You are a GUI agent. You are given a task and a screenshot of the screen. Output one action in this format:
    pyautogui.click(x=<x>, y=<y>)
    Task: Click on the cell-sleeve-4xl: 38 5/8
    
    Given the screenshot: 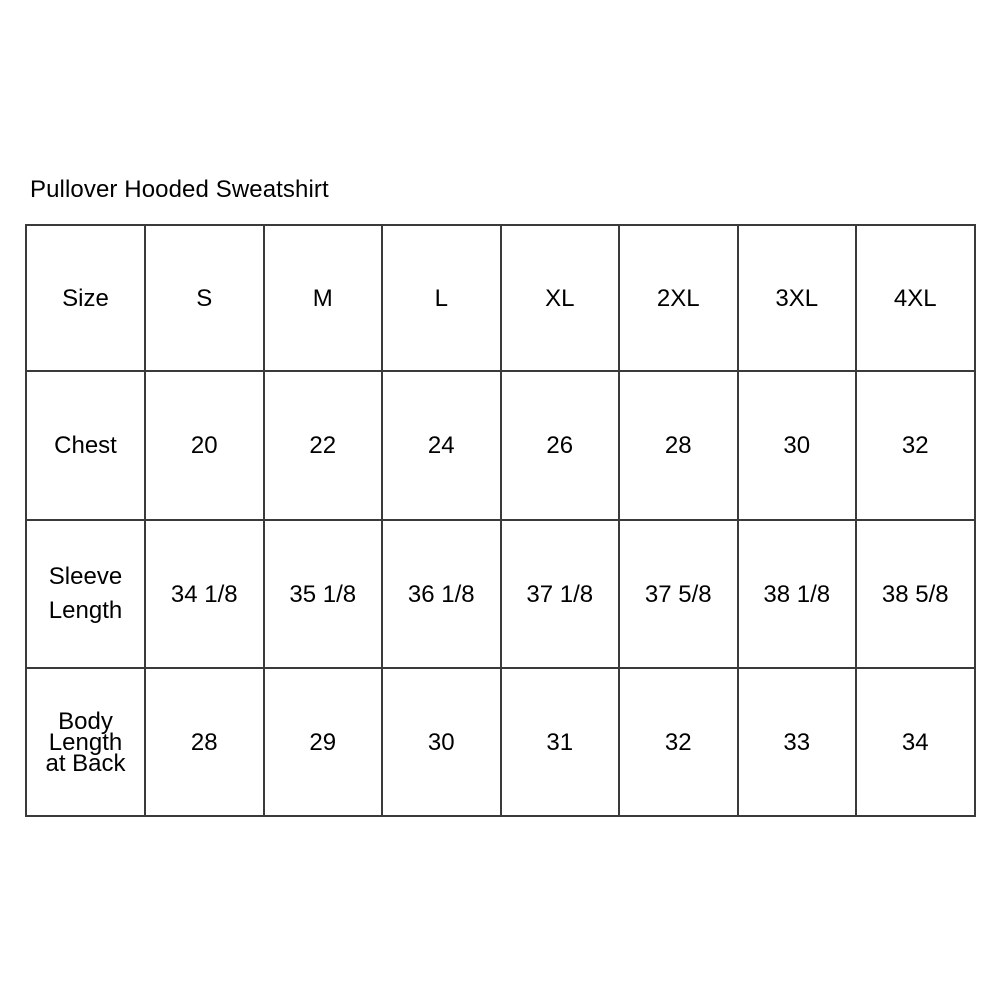 What is the action you would take?
    pyautogui.click(x=915, y=594)
    